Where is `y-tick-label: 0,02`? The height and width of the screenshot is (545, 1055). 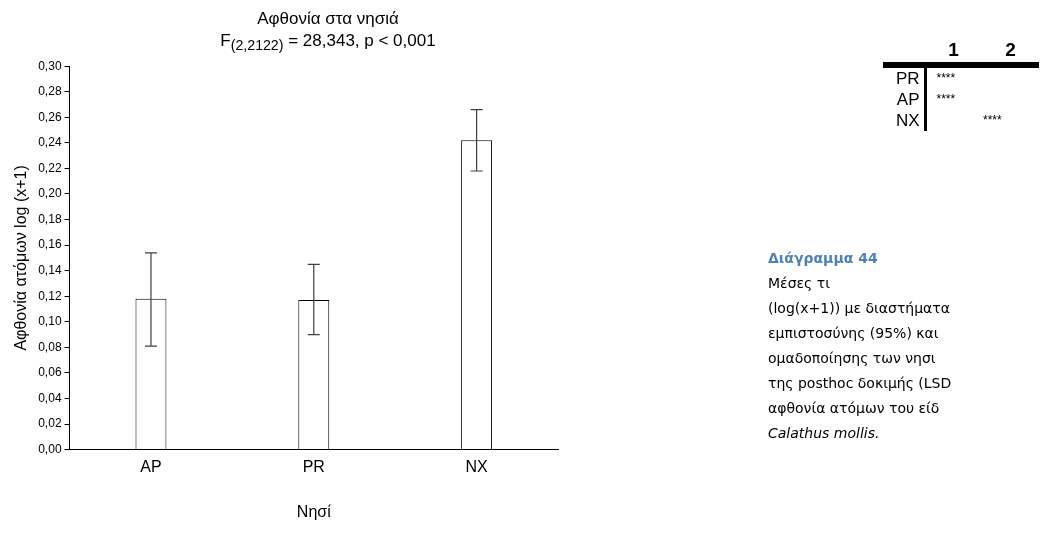
y-tick-label: 0,02 is located at coordinates (50, 423).